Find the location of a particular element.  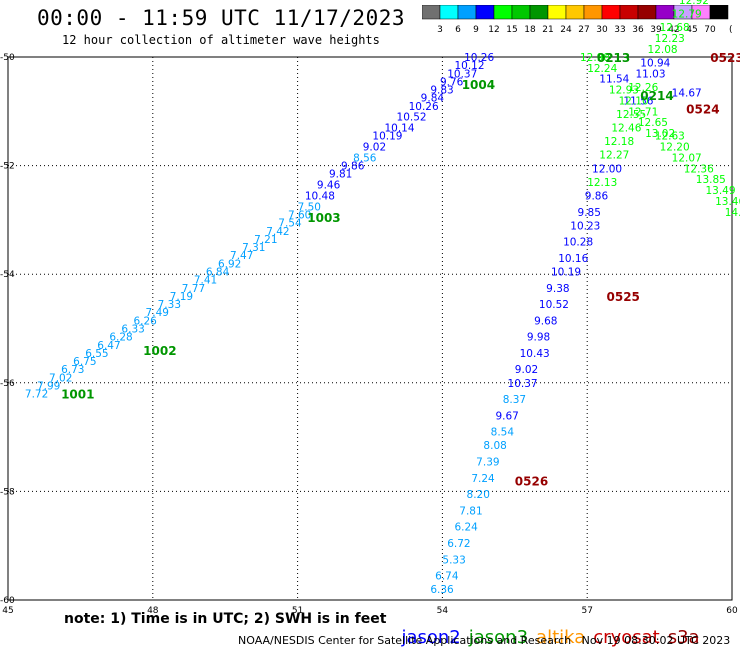

latitude-label: -60 is located at coordinates (7, 601).